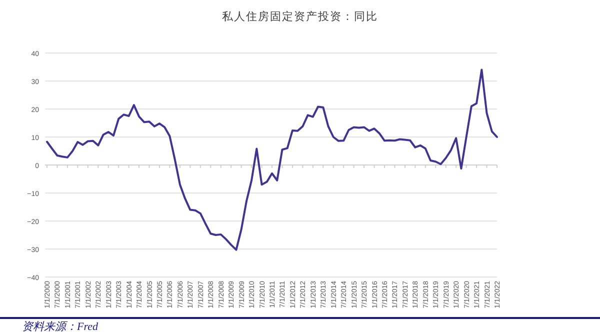  I want to click on text: 资料来源：Fred, so click(60, 326).